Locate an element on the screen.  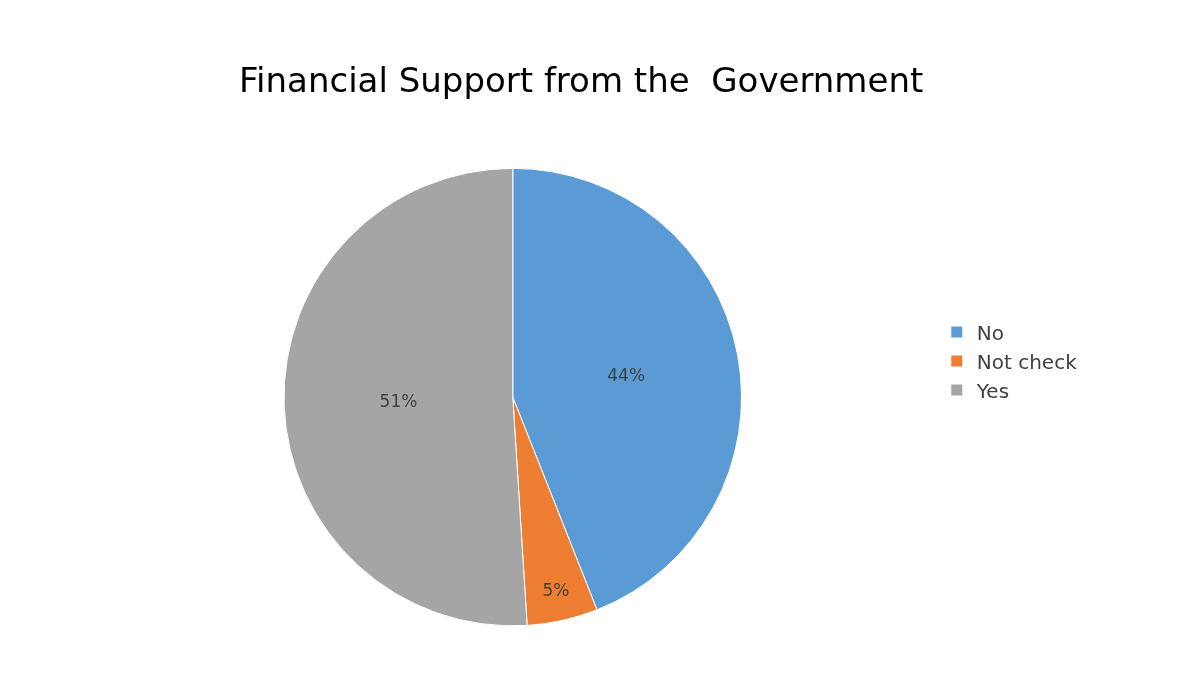
legend-label: Not check is located at coordinates (1027, 361).